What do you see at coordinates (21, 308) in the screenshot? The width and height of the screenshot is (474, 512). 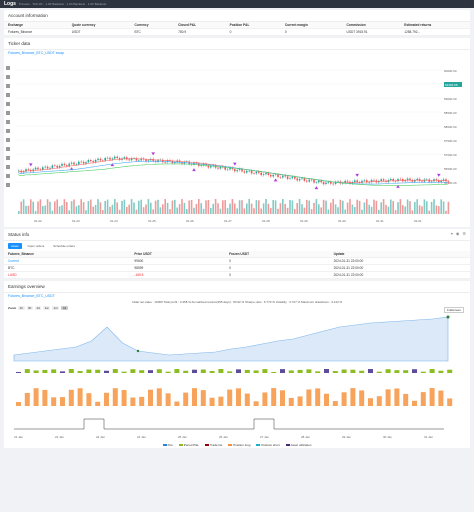 I see `zoom-1h: 1h` at bounding box center [21, 308].